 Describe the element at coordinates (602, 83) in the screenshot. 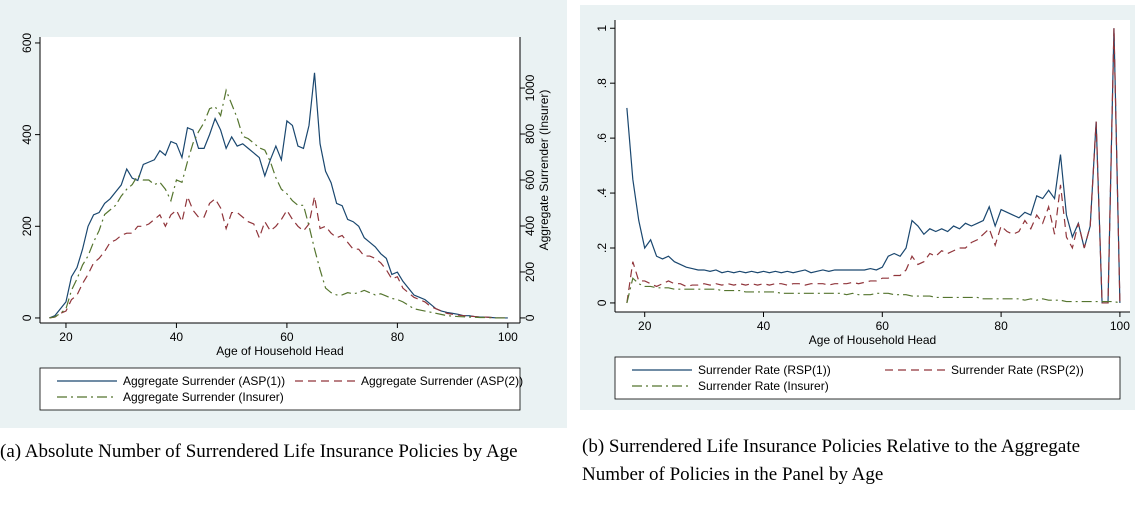

I see `y-tick-label: .8` at that location.